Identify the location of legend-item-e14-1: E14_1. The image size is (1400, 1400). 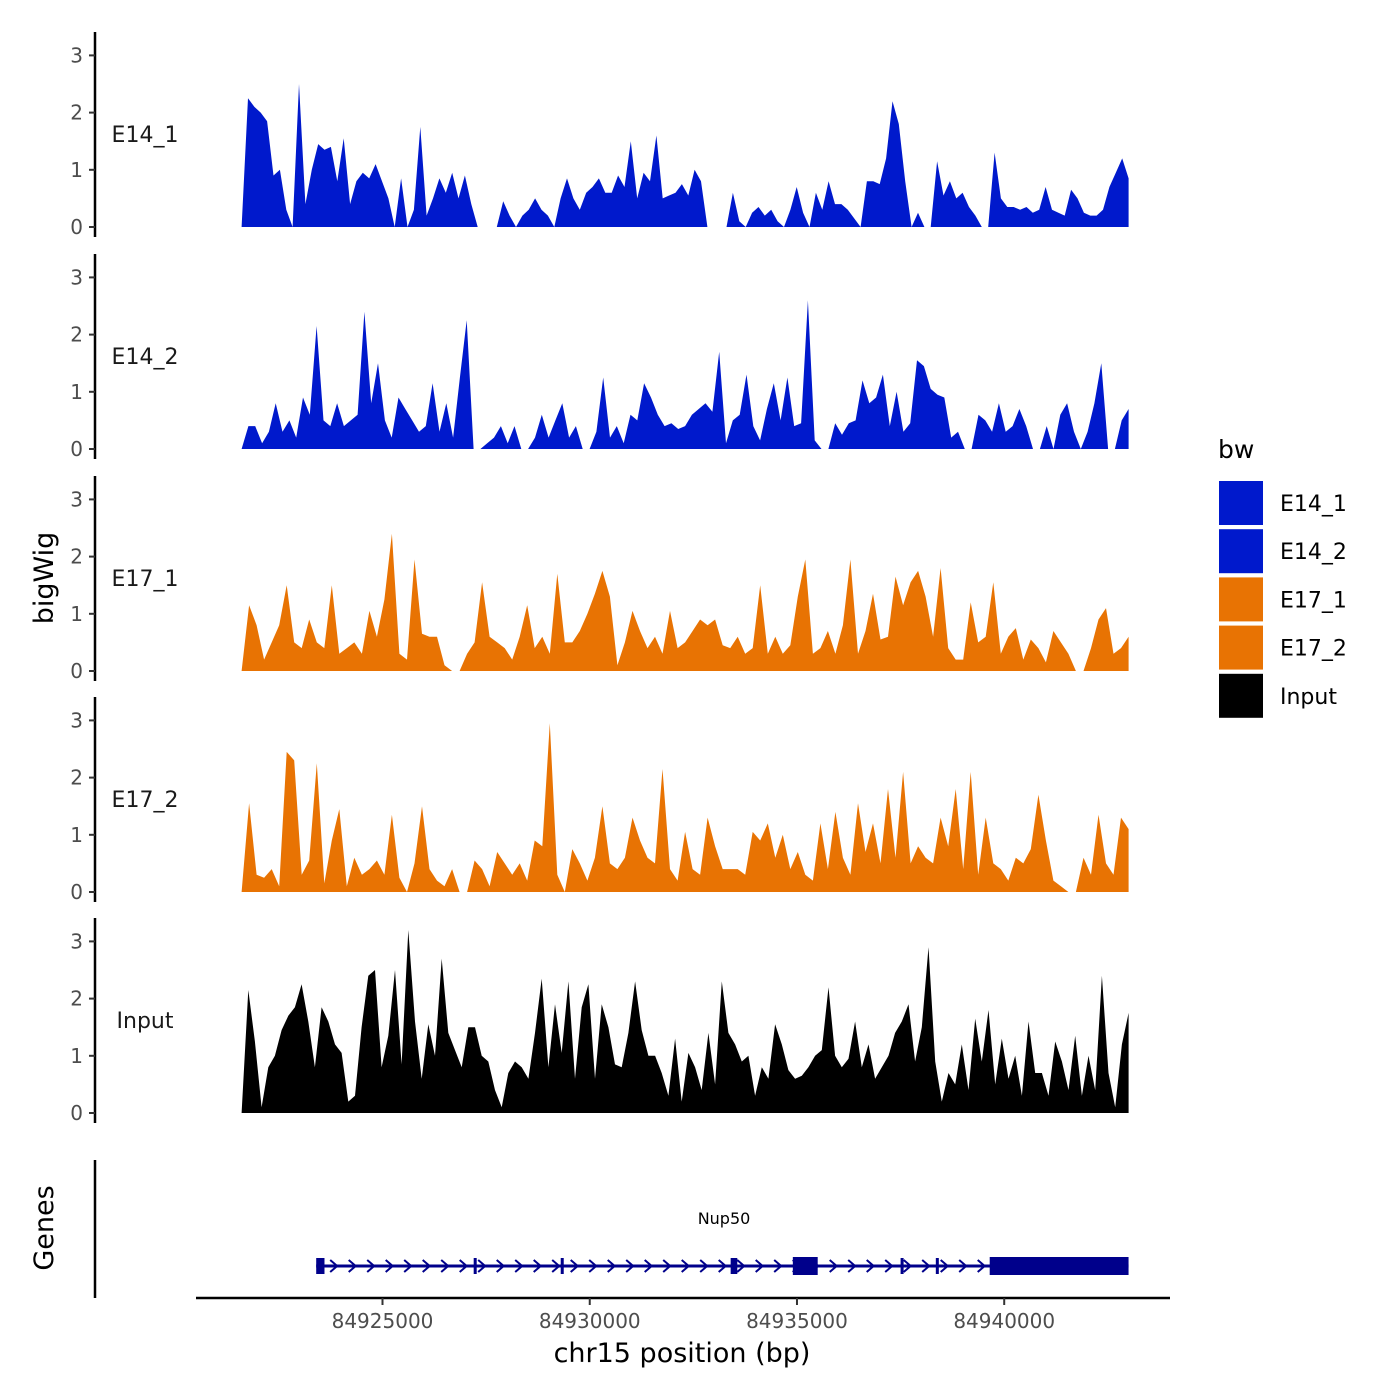
(1282, 503).